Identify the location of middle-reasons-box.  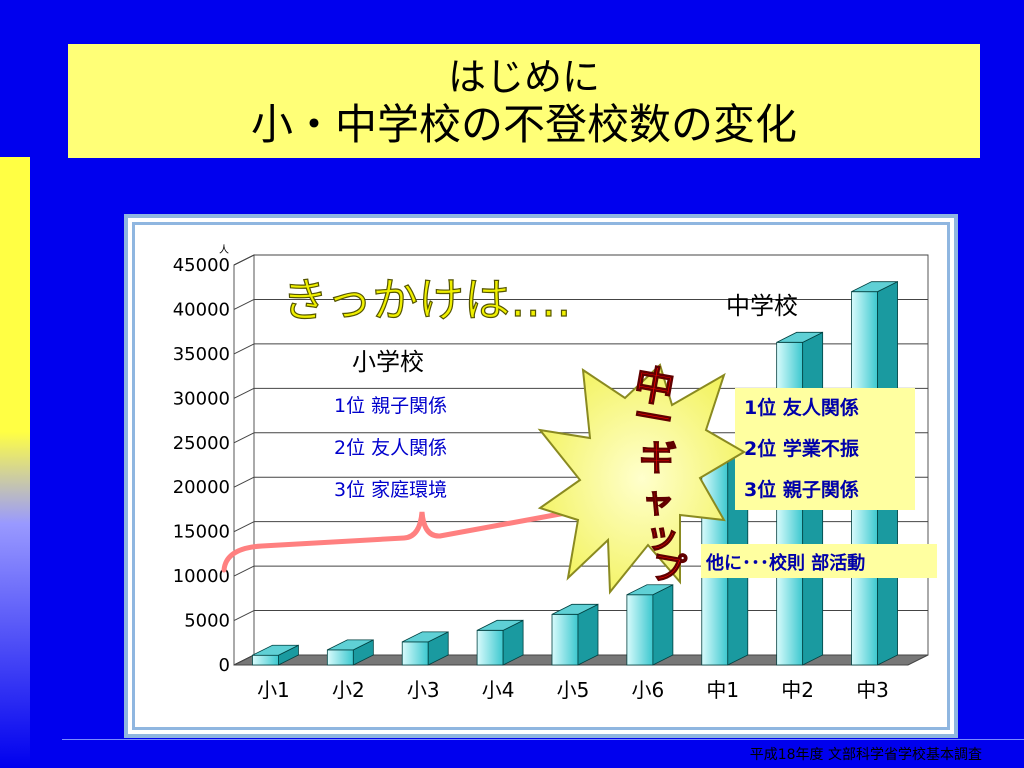
(825, 449).